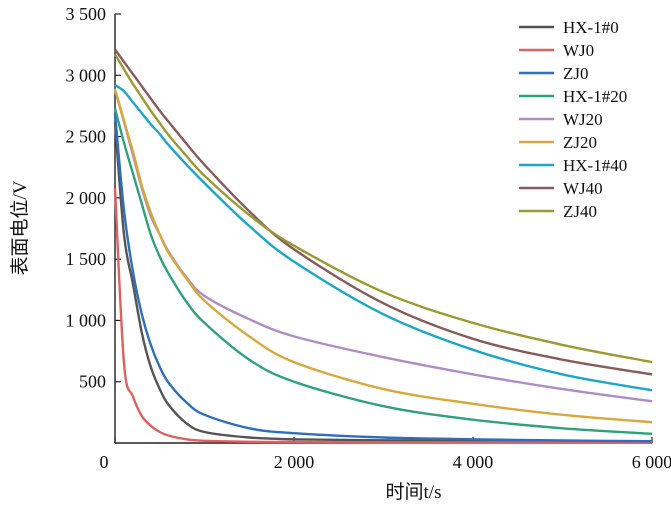 The width and height of the screenshot is (671, 507). What do you see at coordinates (651, 462) in the screenshot?
I see `x-tick-label: 6 000` at bounding box center [651, 462].